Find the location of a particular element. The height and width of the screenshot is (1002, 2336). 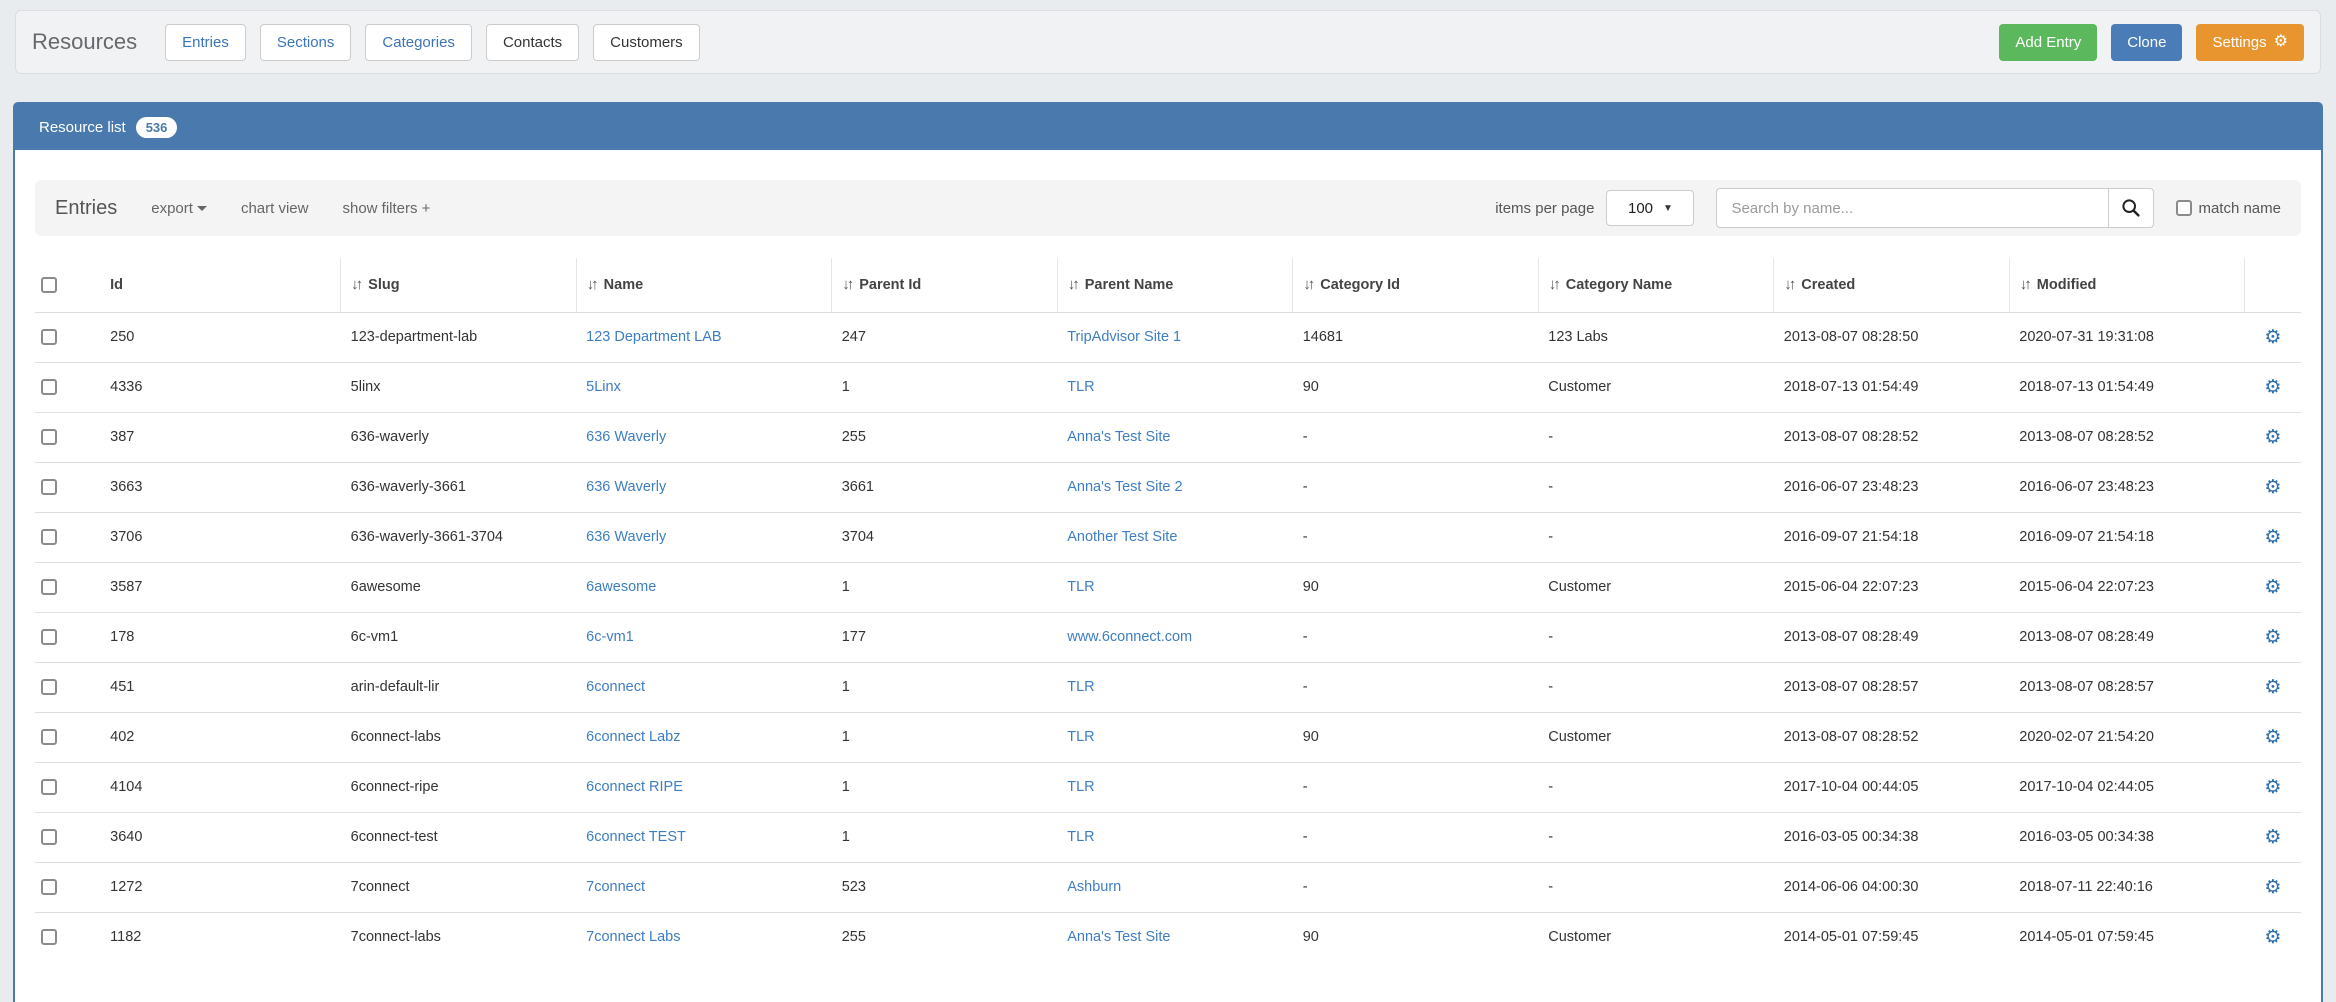

cell-category_name: Customer is located at coordinates (1656, 386).